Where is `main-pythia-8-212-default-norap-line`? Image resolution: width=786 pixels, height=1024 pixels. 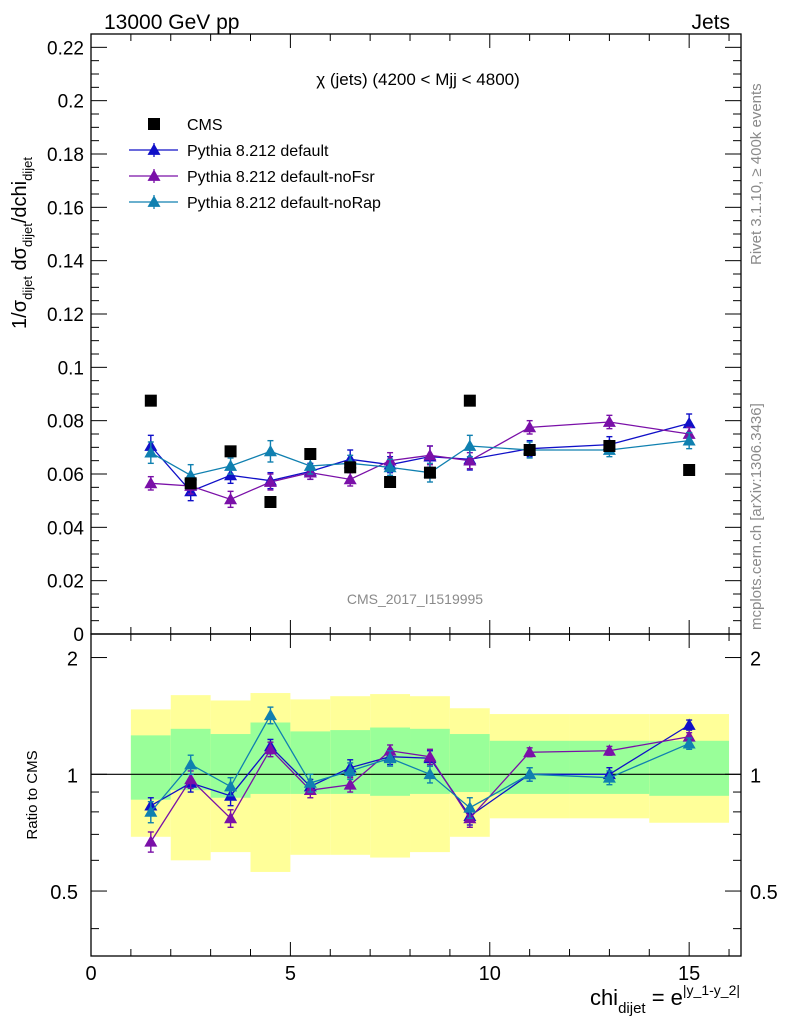 main-pythia-8-212-default-norap-line is located at coordinates (420, 458).